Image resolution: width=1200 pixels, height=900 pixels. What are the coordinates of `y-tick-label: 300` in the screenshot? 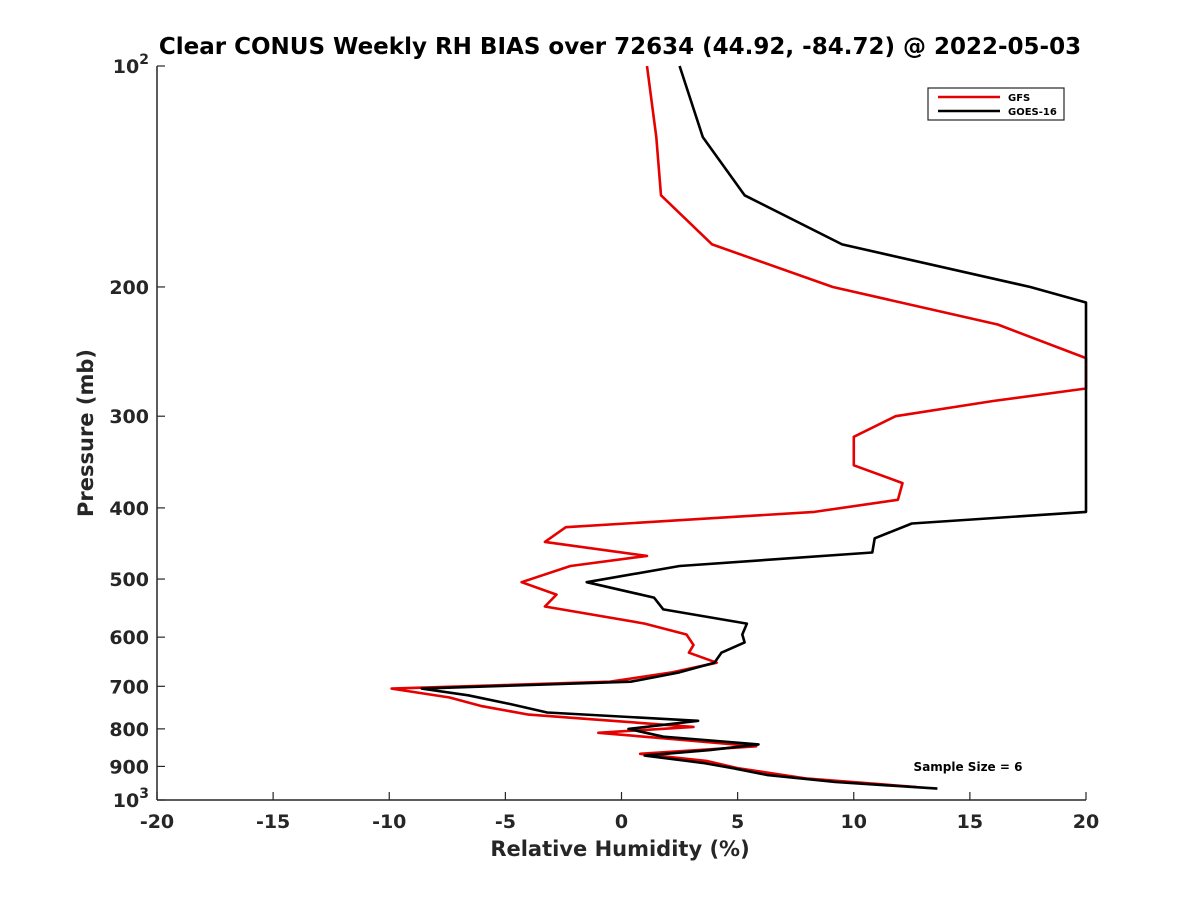 It's located at (129, 417).